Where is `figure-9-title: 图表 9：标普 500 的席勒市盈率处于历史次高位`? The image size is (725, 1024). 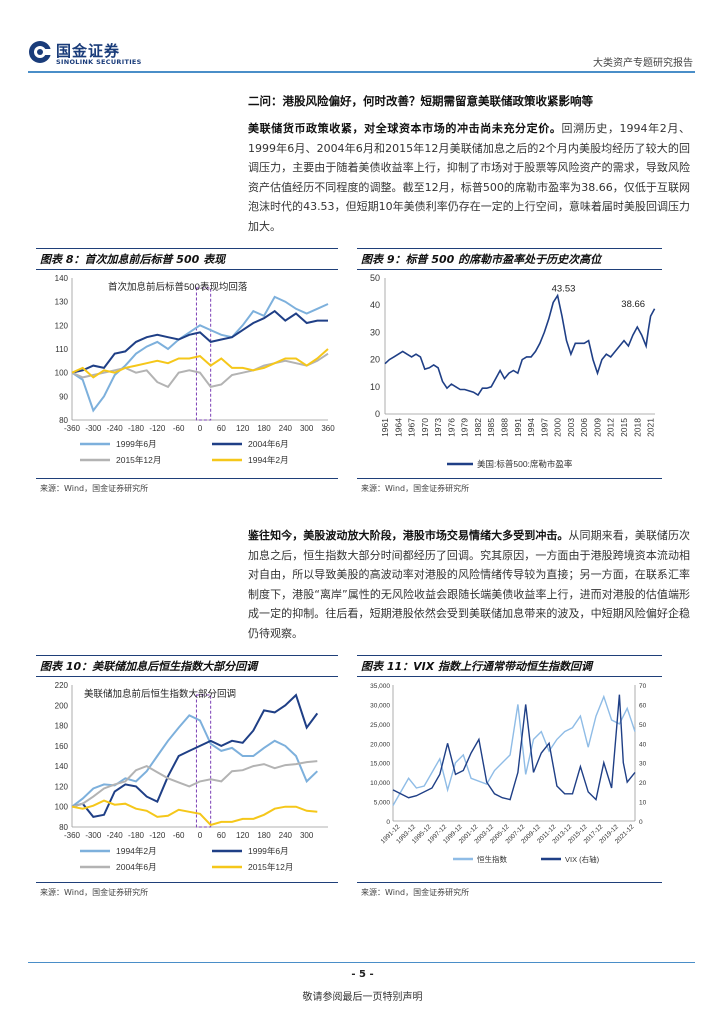
figure-9-title: 图表 9：标普 500 的席勒市盈率处于历史次高位 is located at coordinates (509, 259).